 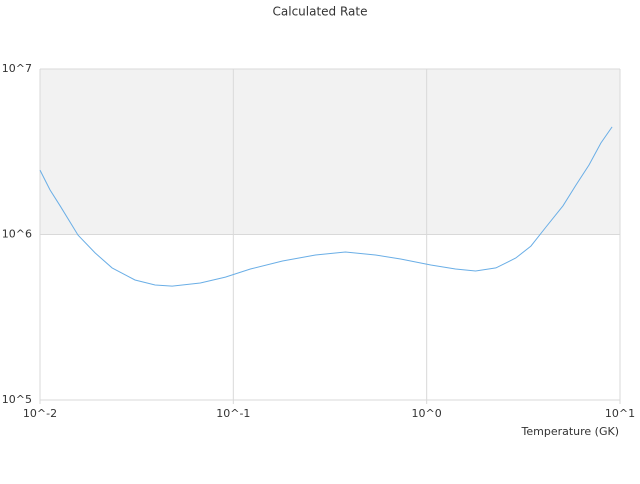 I want to click on x-axis-label: Temperature (GK), so click(x=570, y=431).